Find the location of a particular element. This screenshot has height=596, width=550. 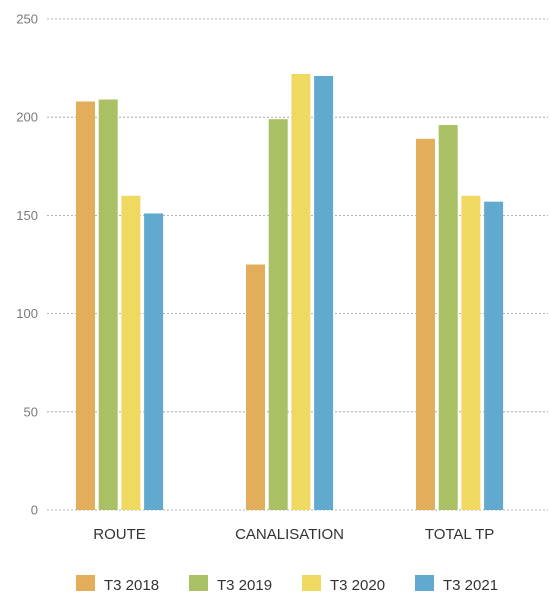

y-tick-label: 250 is located at coordinates (27, 19).